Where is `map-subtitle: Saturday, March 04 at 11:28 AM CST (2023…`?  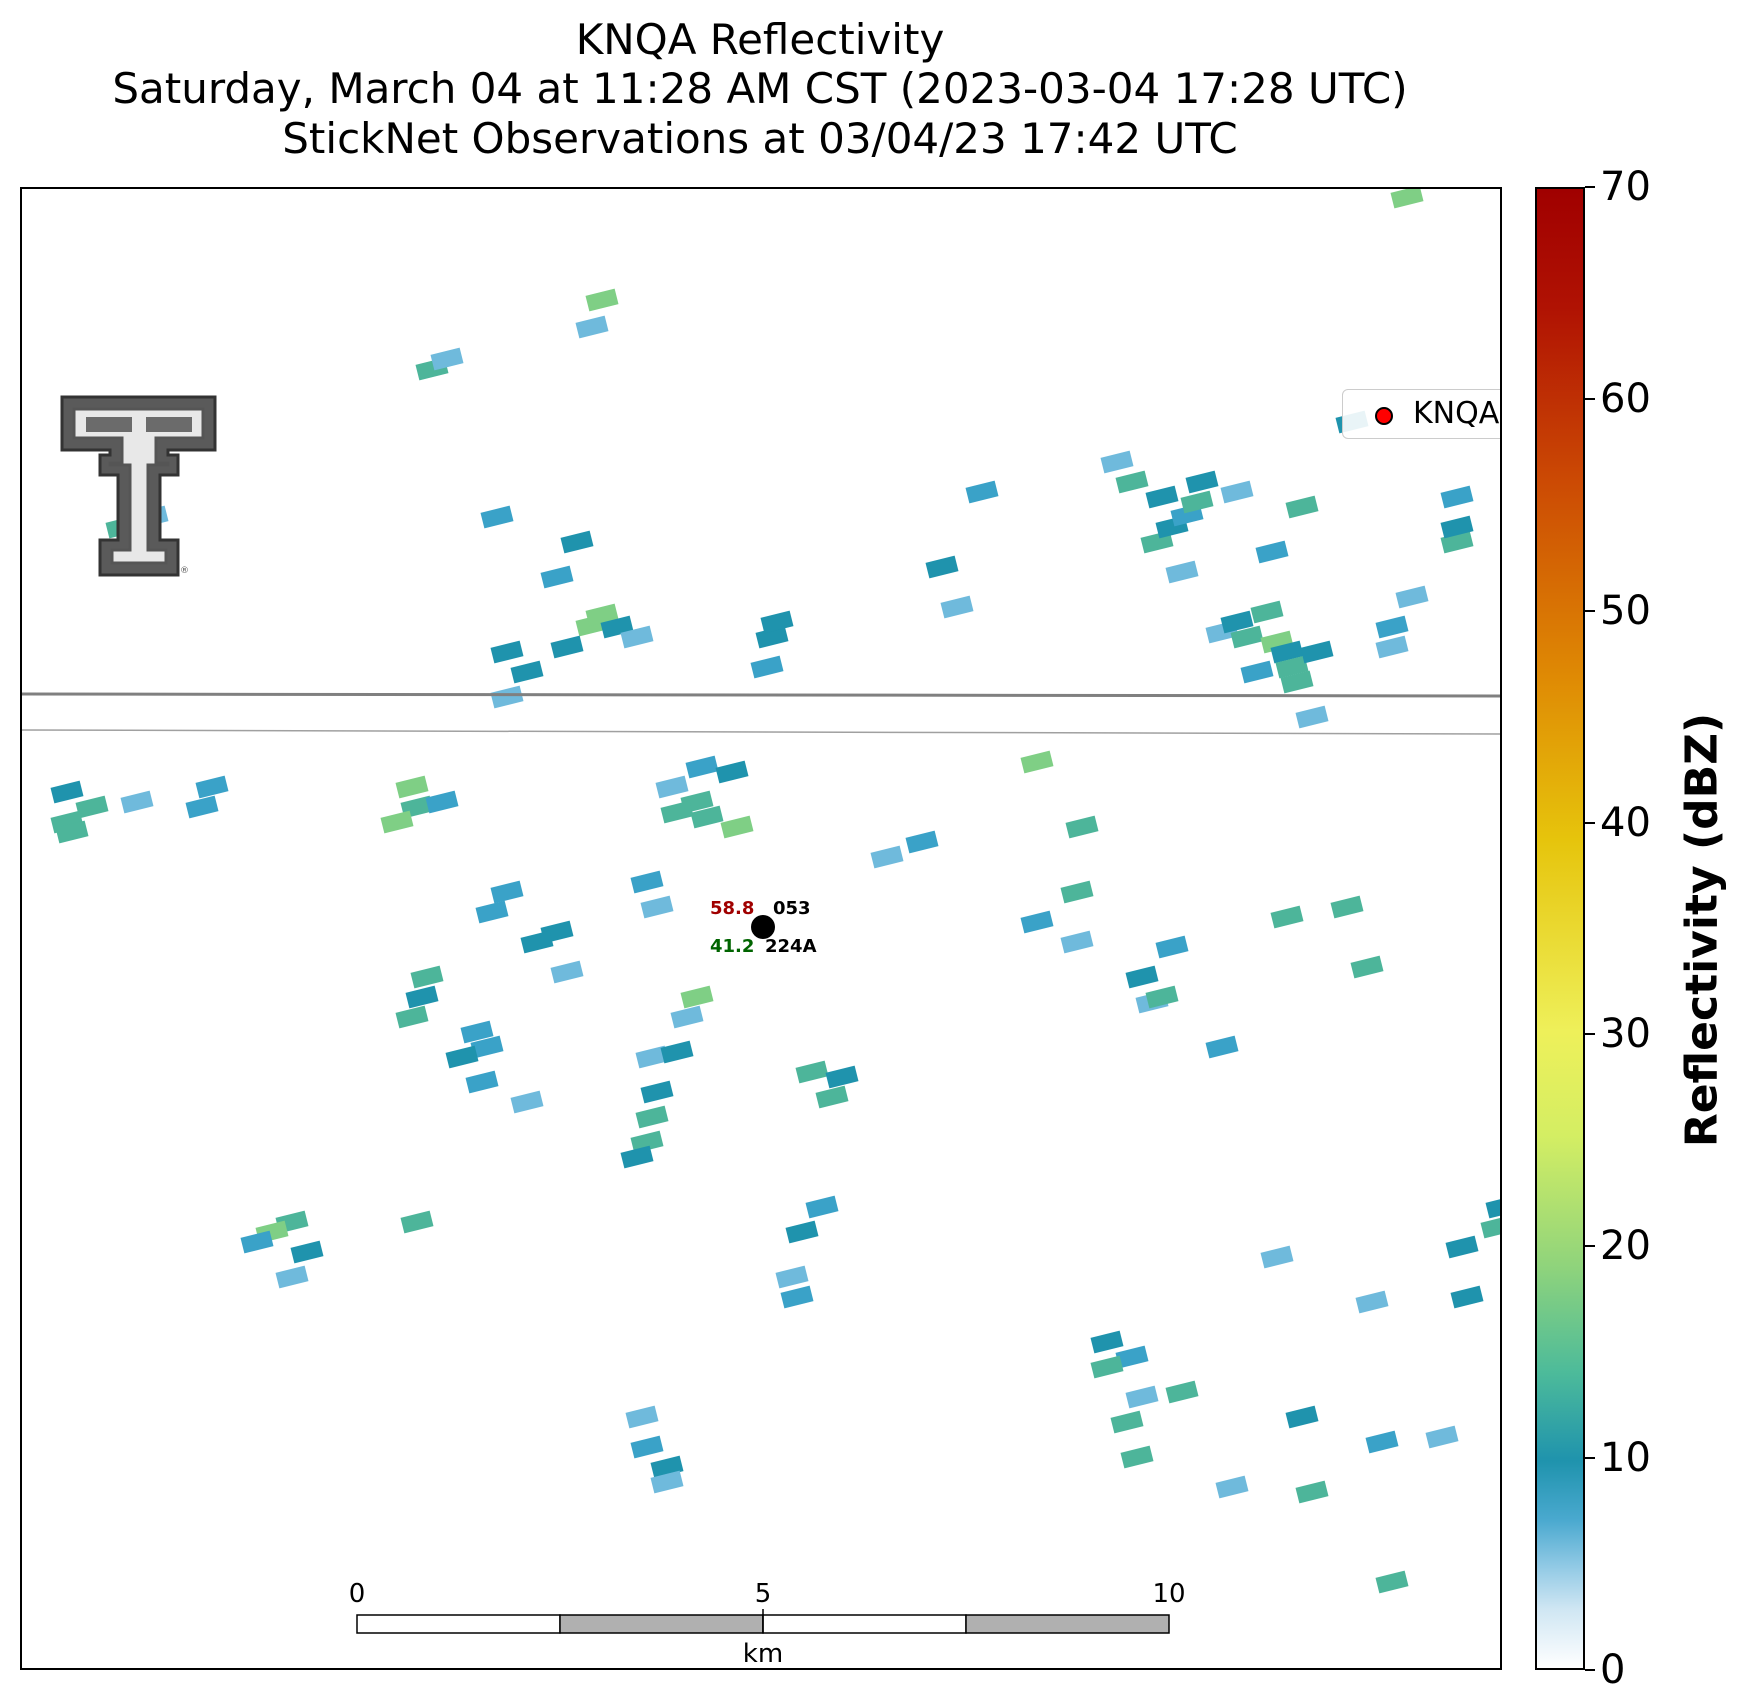 map-subtitle: Saturday, March 04 at 11:28 AM CST (2023… is located at coordinates (760, 88).